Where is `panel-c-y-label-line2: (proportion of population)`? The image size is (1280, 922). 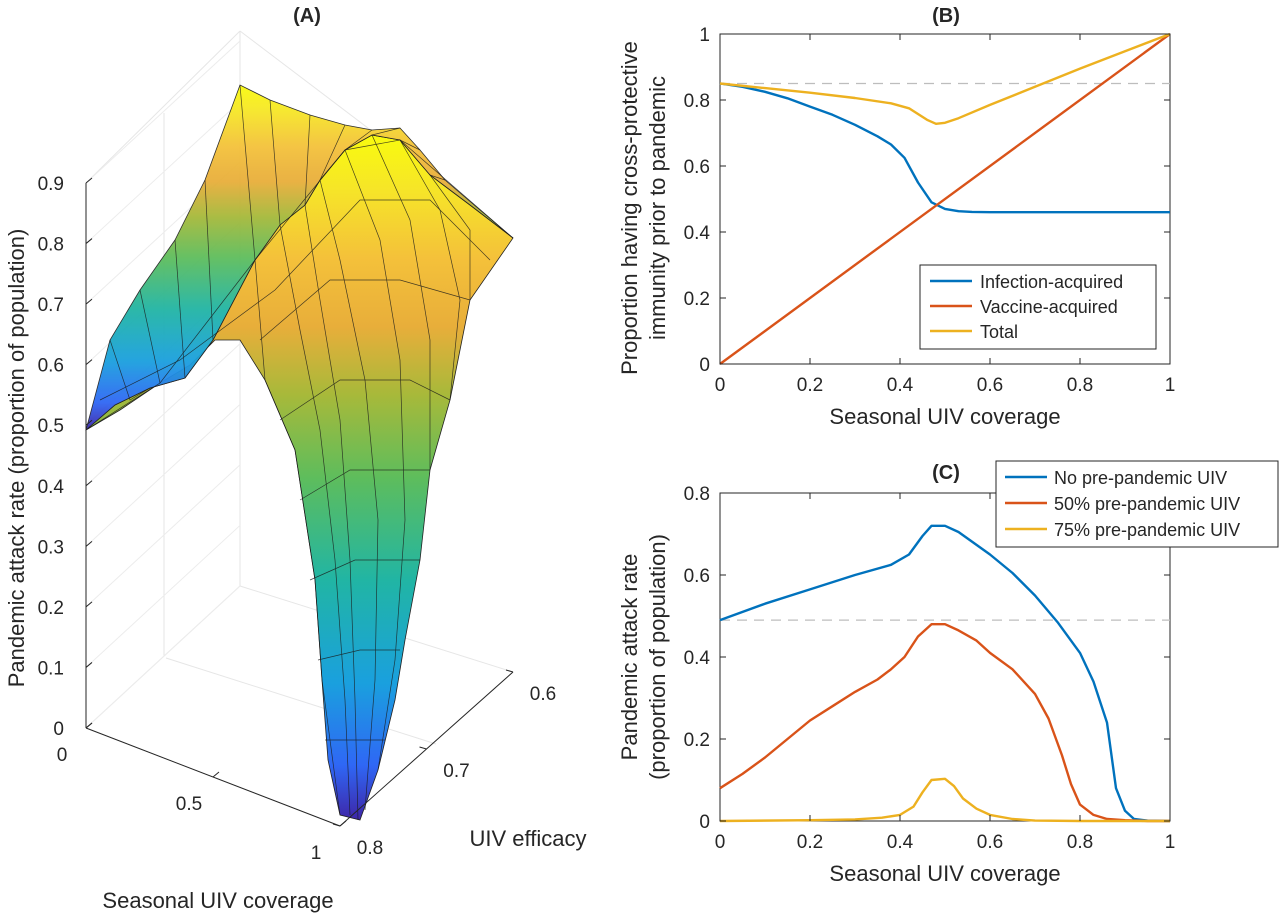 panel-c-y-label-line2: (proportion of population) is located at coordinates (657, 657).